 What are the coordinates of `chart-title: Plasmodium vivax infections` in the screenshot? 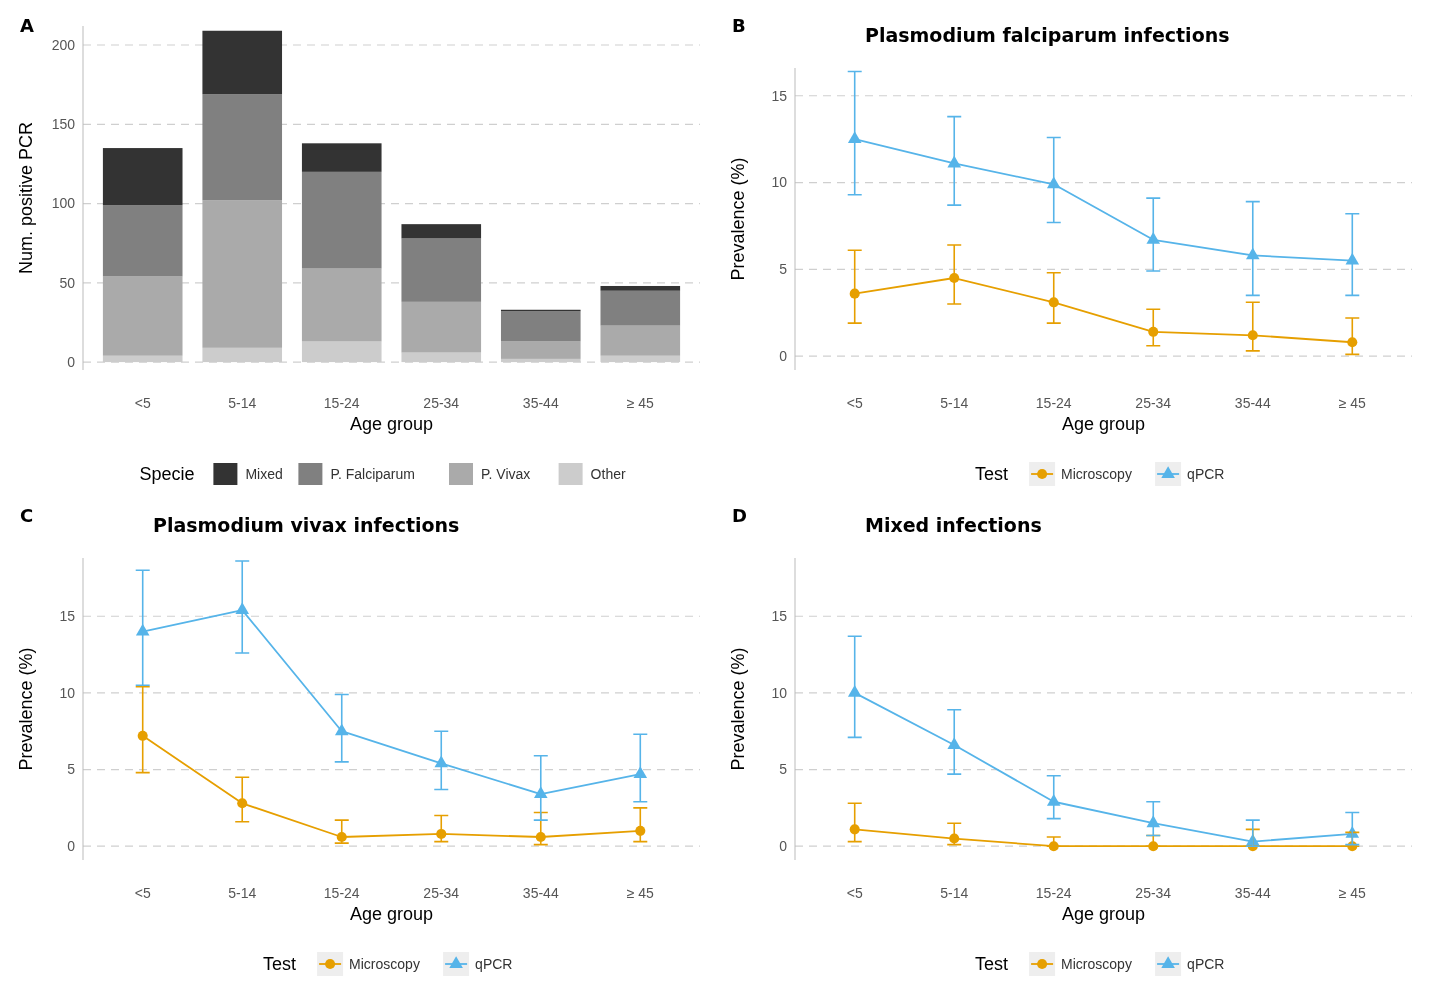 It's located at (306, 525).